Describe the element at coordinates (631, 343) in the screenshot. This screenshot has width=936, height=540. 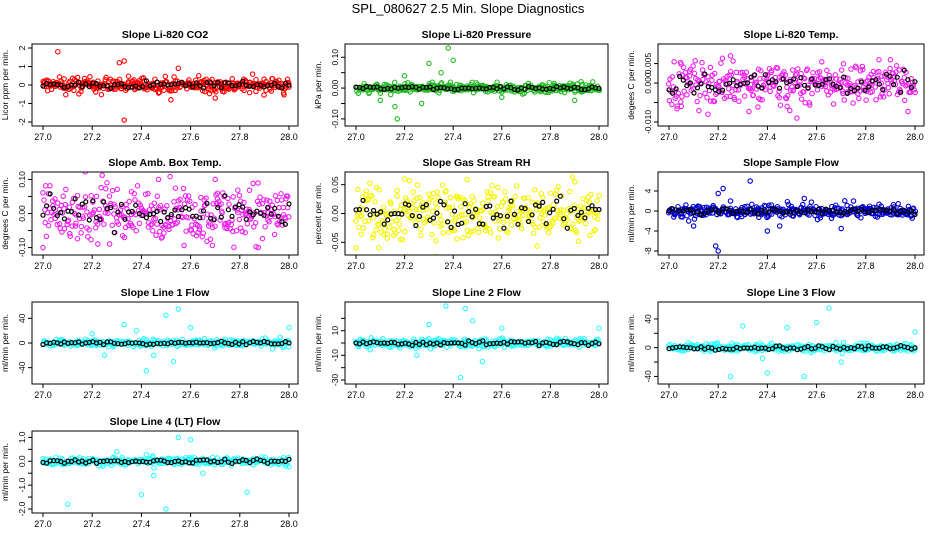
I see `y-axis-label: ml/min per min.` at that location.